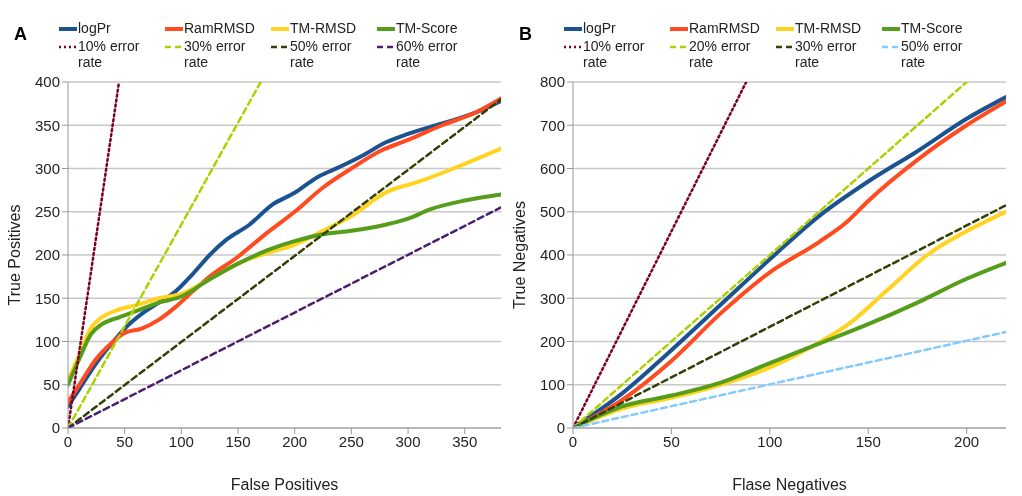 This screenshot has width=1022, height=496. What do you see at coordinates (20, 34) in the screenshot?
I see `chart-title: A` at bounding box center [20, 34].